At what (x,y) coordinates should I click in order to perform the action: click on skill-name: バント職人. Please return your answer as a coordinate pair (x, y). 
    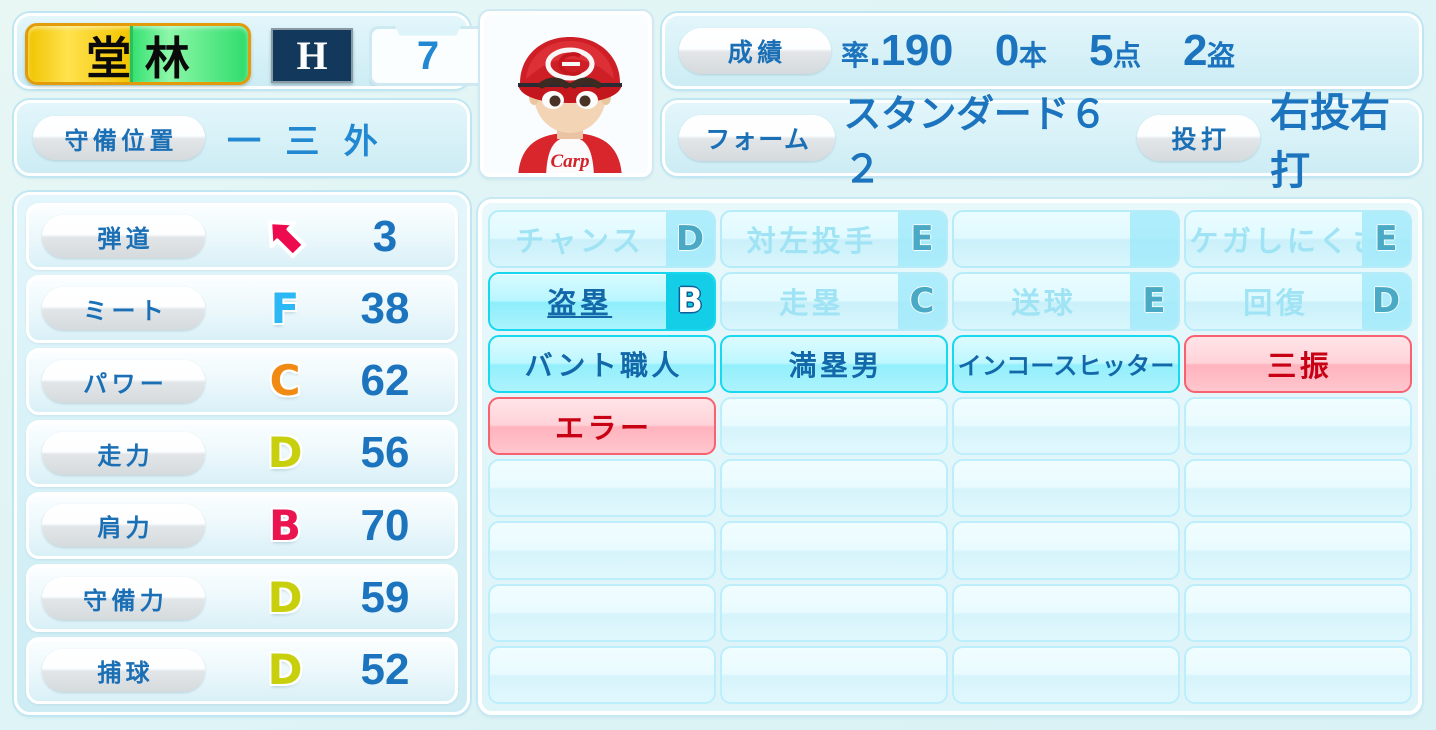
    Looking at the image, I should click on (603, 365).